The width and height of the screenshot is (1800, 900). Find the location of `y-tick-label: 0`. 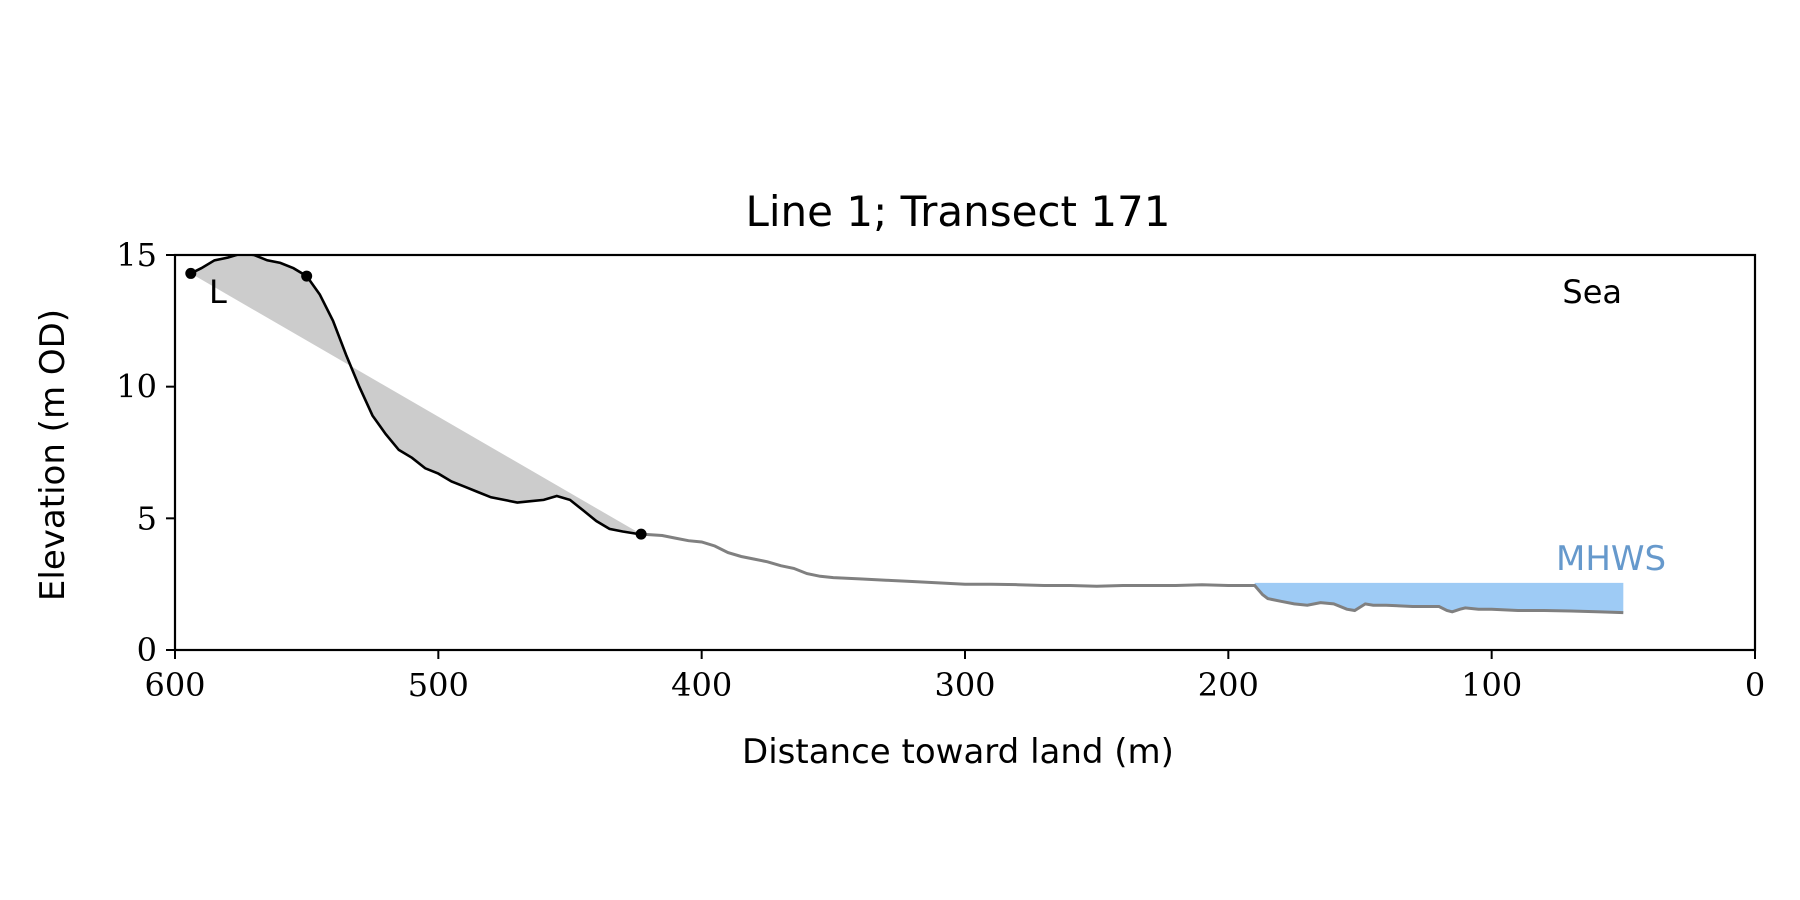

y-tick-label: 0 is located at coordinates (147, 650).